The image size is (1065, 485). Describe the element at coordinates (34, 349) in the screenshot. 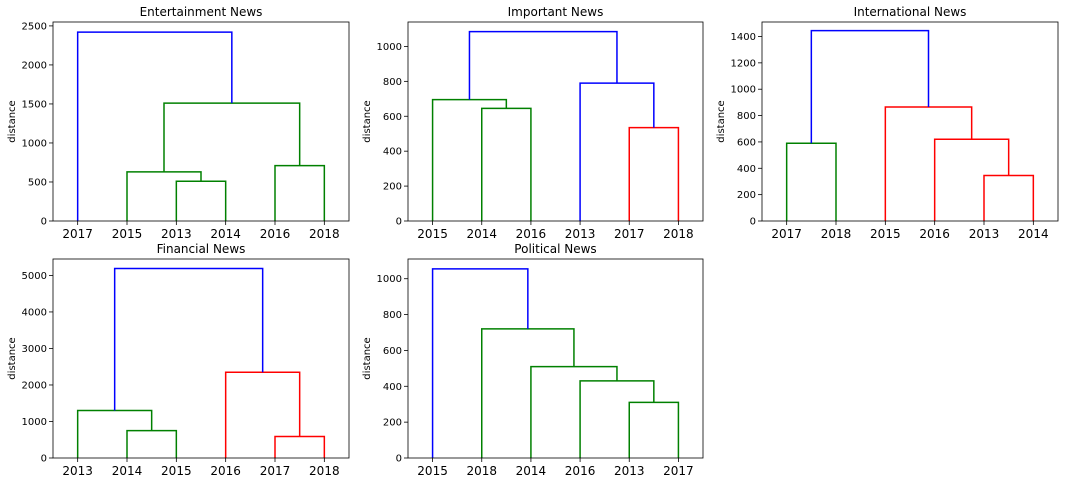

I see `y-tick-label: 3000` at that location.